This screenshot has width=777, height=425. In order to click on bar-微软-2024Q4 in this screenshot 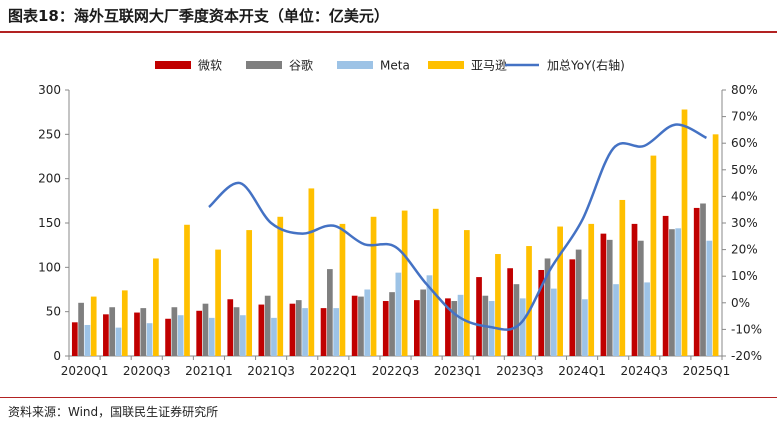, I will do `click(665, 285)`.